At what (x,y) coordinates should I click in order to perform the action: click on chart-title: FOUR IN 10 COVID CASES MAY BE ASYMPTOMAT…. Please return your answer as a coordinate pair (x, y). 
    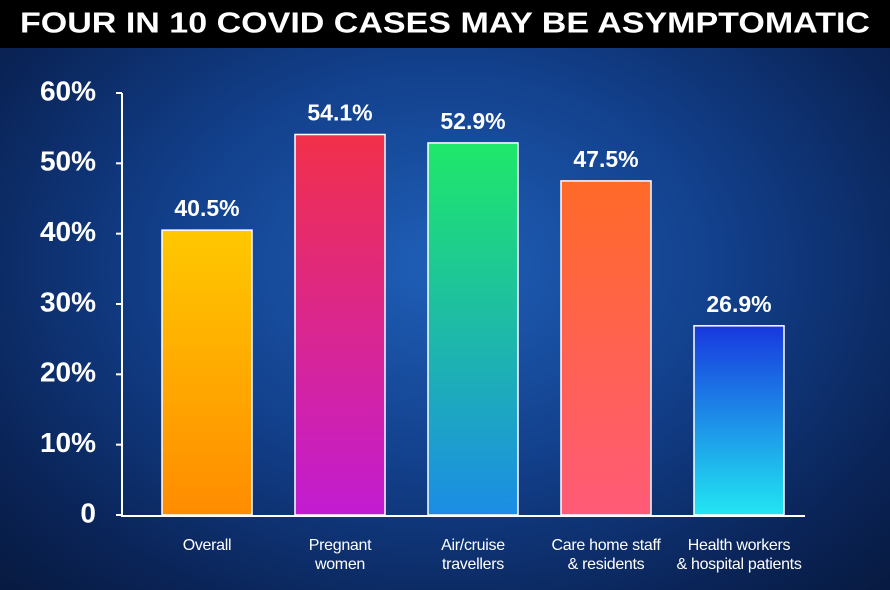
    Looking at the image, I should click on (445, 24).